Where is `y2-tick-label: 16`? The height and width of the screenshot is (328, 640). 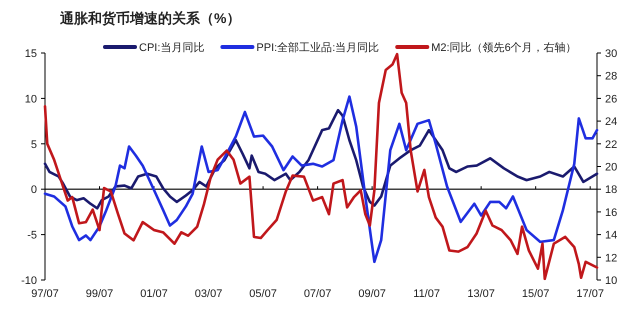 y2-tick-label: 16 is located at coordinates (611, 212).